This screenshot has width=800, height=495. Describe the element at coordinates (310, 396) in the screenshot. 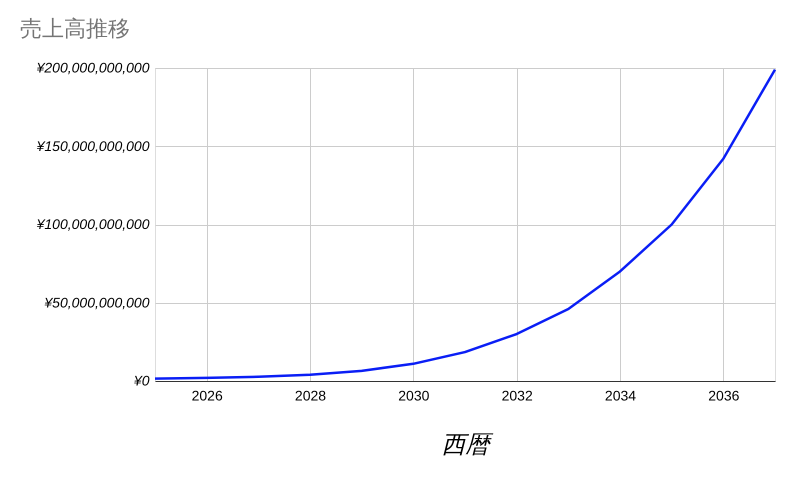

I see `x-tick-label: 2028` at that location.